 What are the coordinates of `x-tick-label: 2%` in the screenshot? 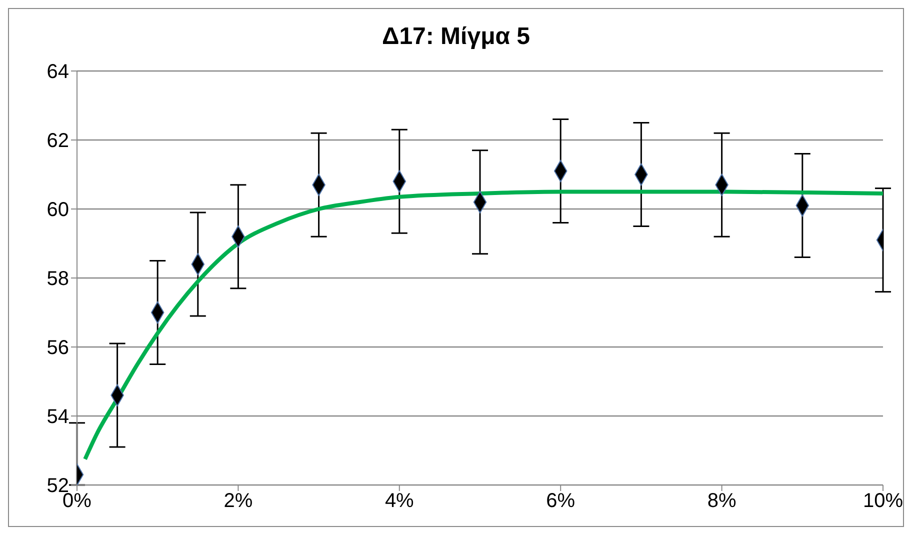 It's located at (238, 501).